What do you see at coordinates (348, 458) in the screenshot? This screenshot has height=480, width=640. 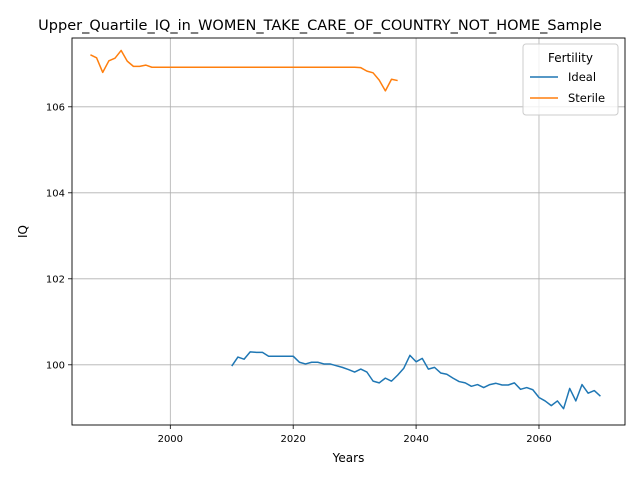 I see `x-axis-label: Years` at bounding box center [348, 458].